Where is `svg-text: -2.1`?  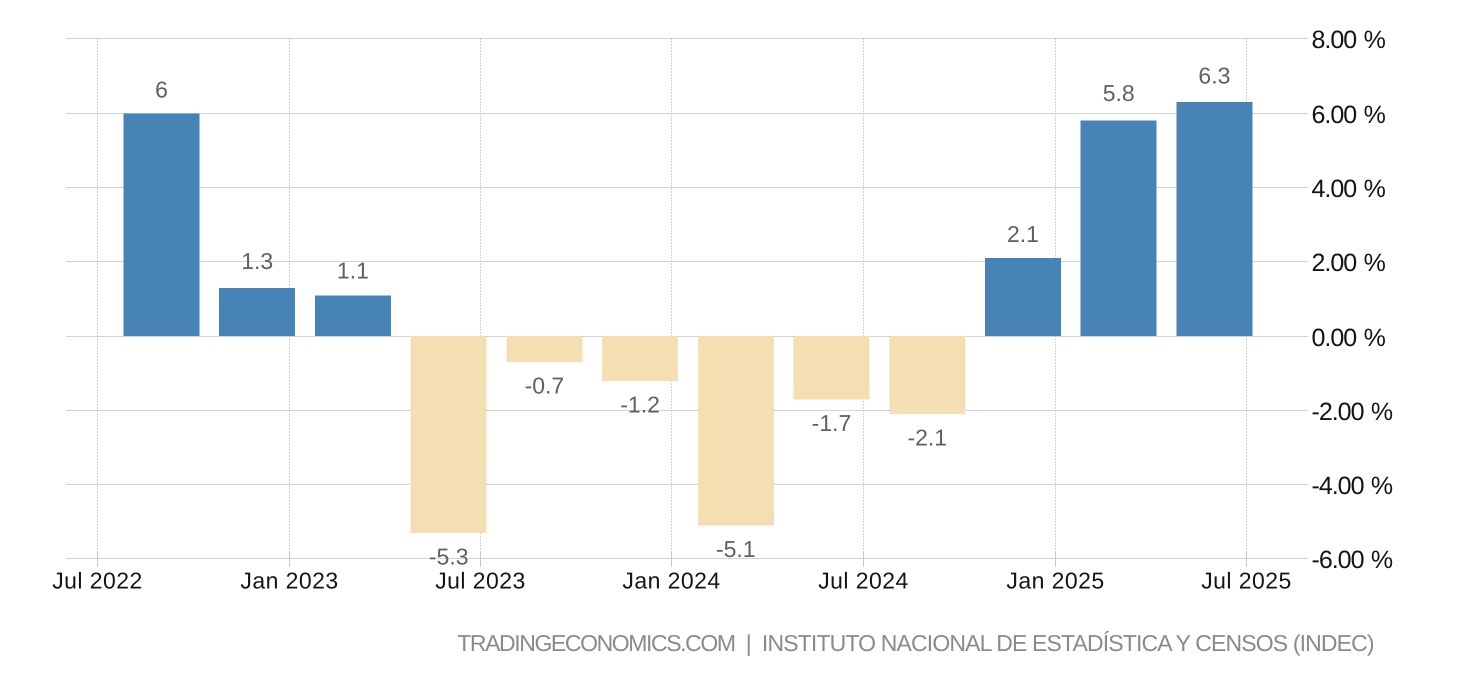 svg-text: -2.1 is located at coordinates (927, 438).